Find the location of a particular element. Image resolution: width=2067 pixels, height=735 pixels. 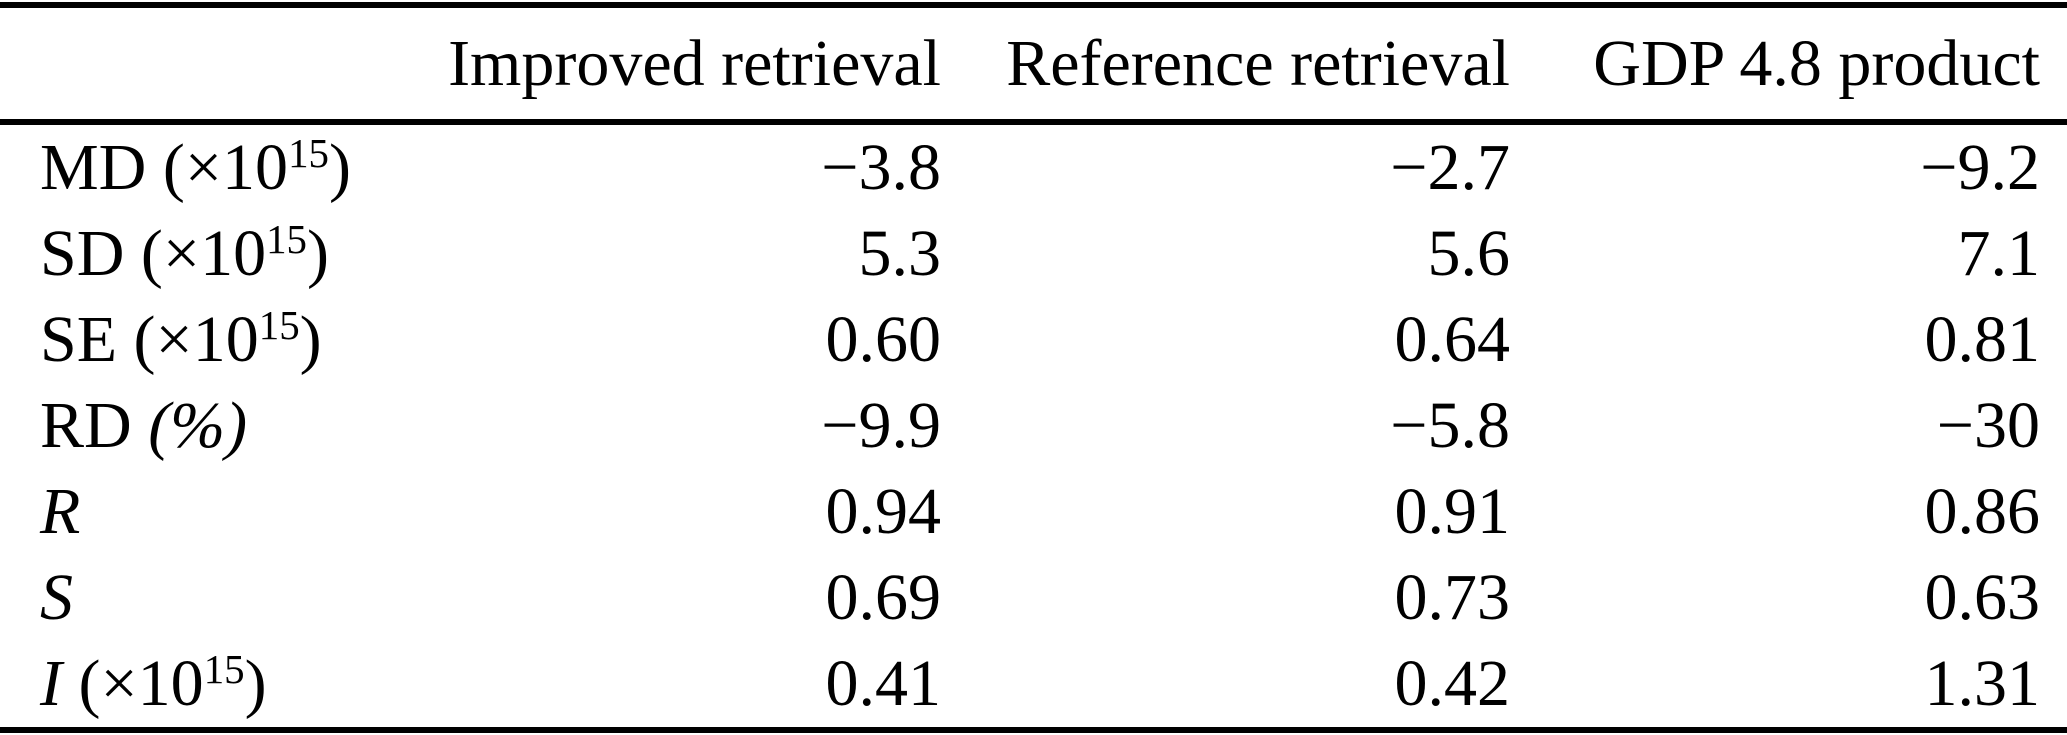

table-row-r: R 0.94 0.91 0.86 is located at coordinates (1033, 512).